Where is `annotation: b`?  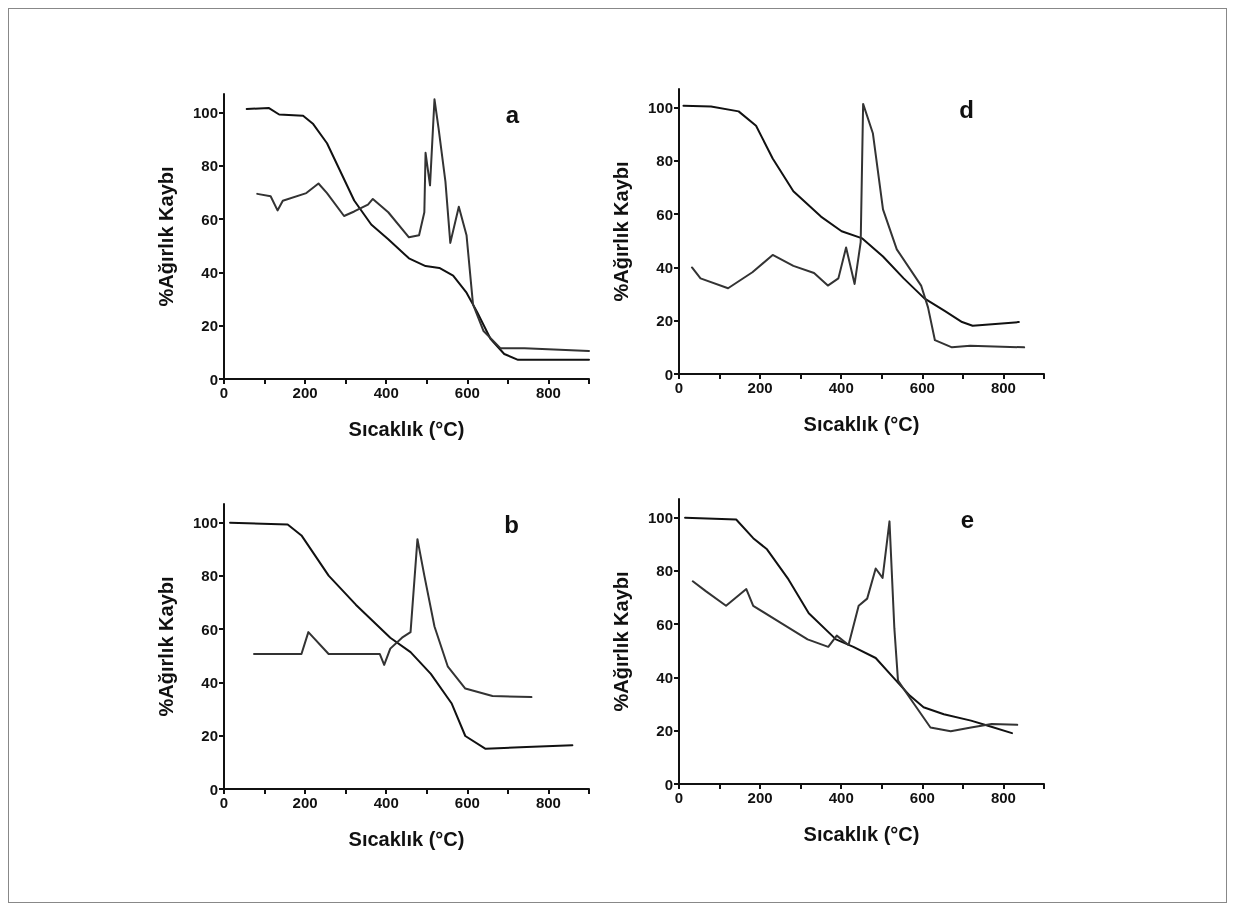 annotation: b is located at coordinates (512, 524).